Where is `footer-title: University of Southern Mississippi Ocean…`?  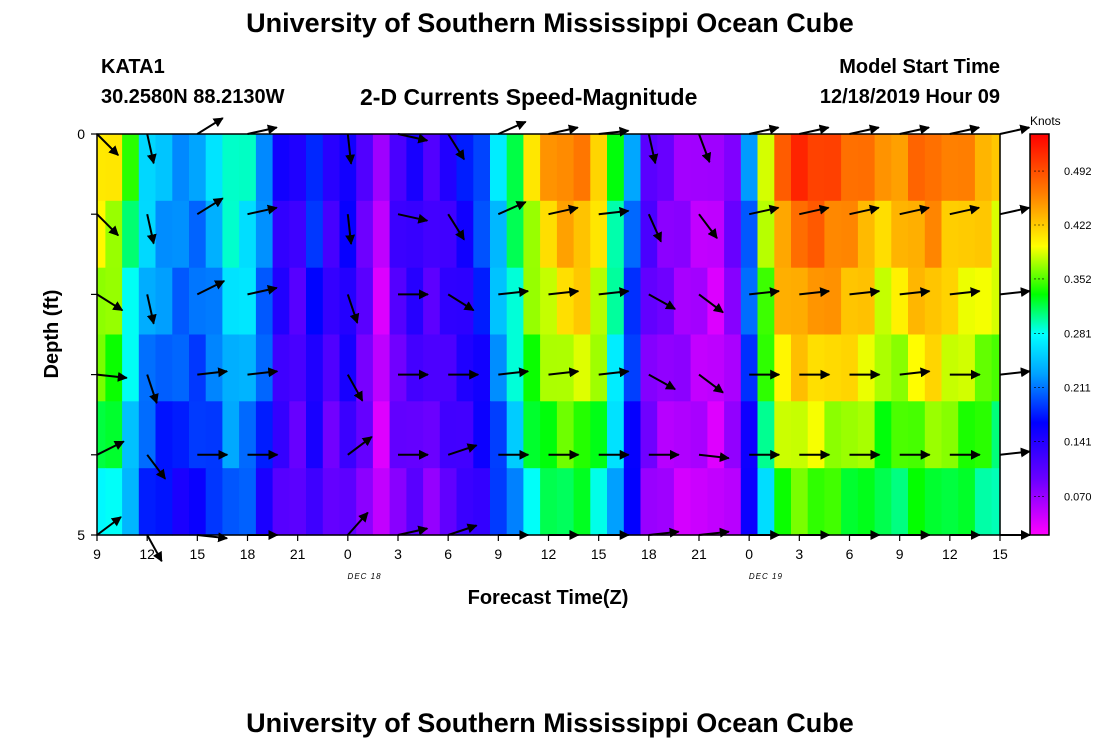 footer-title: University of Southern Mississippi Ocean… is located at coordinates (550, 723).